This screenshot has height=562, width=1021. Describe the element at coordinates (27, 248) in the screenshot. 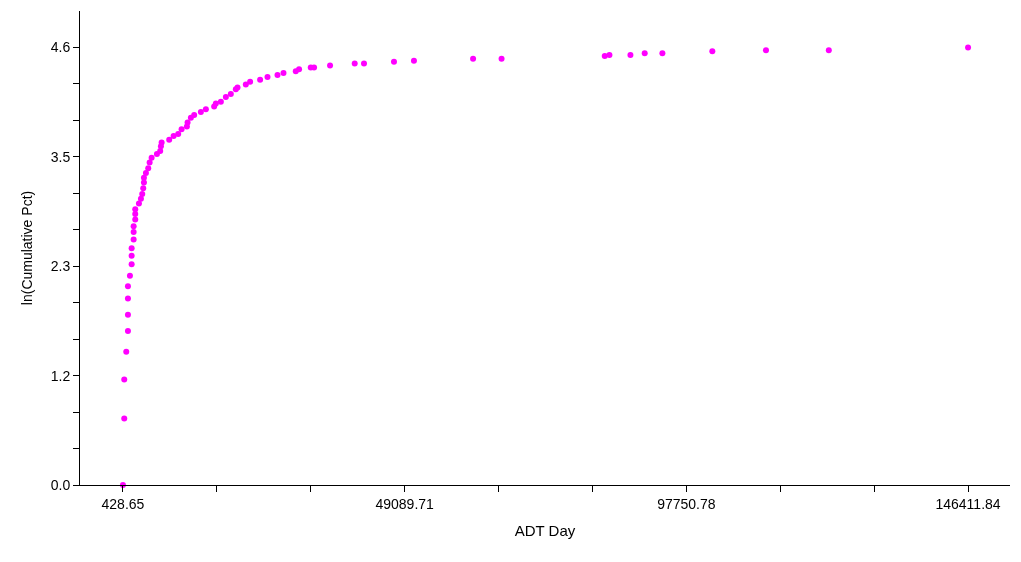

I see `y-axis-title: ln(Cumulative Pct)` at that location.